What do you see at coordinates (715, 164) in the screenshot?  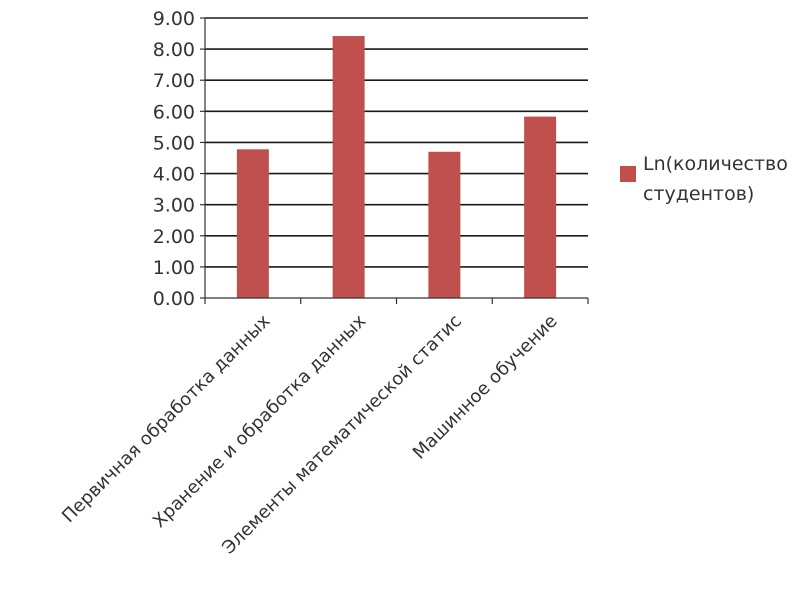 I see `legend-label-line: Ln(количество` at bounding box center [715, 164].